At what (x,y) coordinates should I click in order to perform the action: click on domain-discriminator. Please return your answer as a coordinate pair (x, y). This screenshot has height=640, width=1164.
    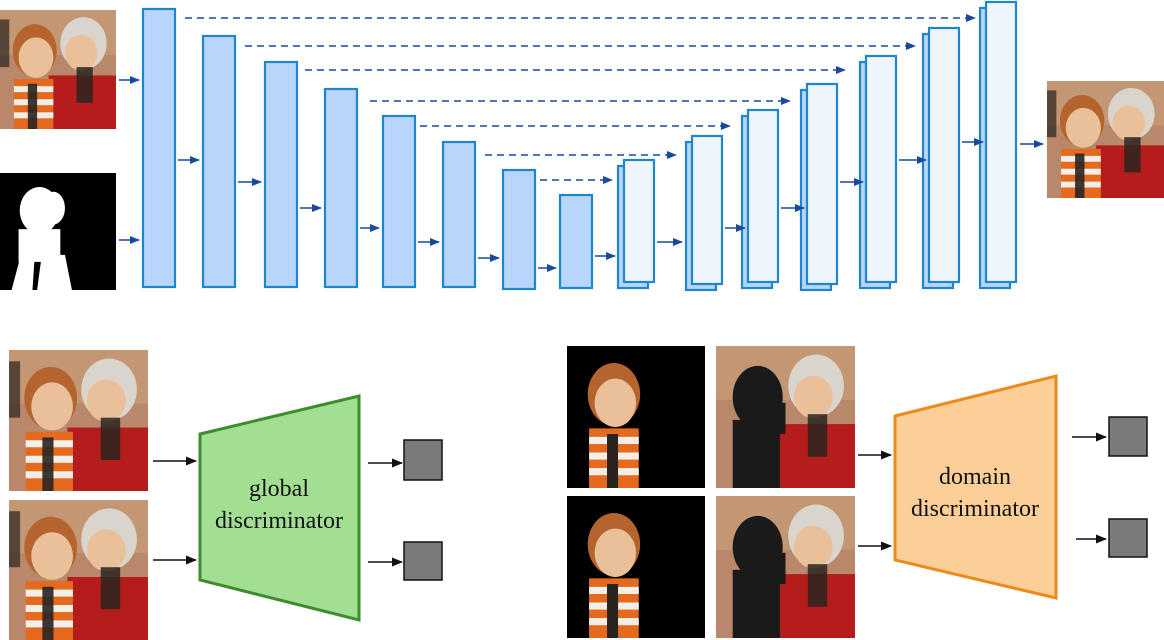
    Looking at the image, I should click on (975, 487).